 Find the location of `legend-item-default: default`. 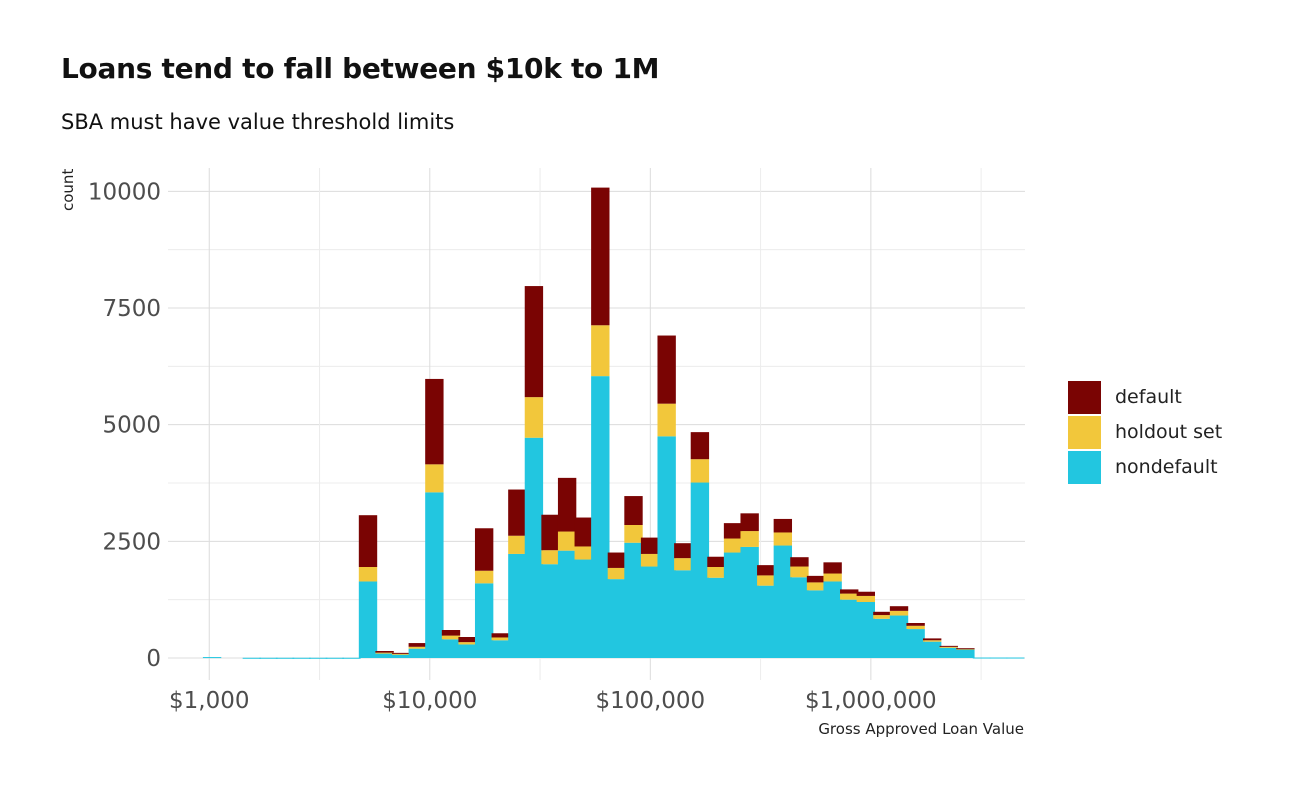

legend-item-default: default is located at coordinates (1145, 397).